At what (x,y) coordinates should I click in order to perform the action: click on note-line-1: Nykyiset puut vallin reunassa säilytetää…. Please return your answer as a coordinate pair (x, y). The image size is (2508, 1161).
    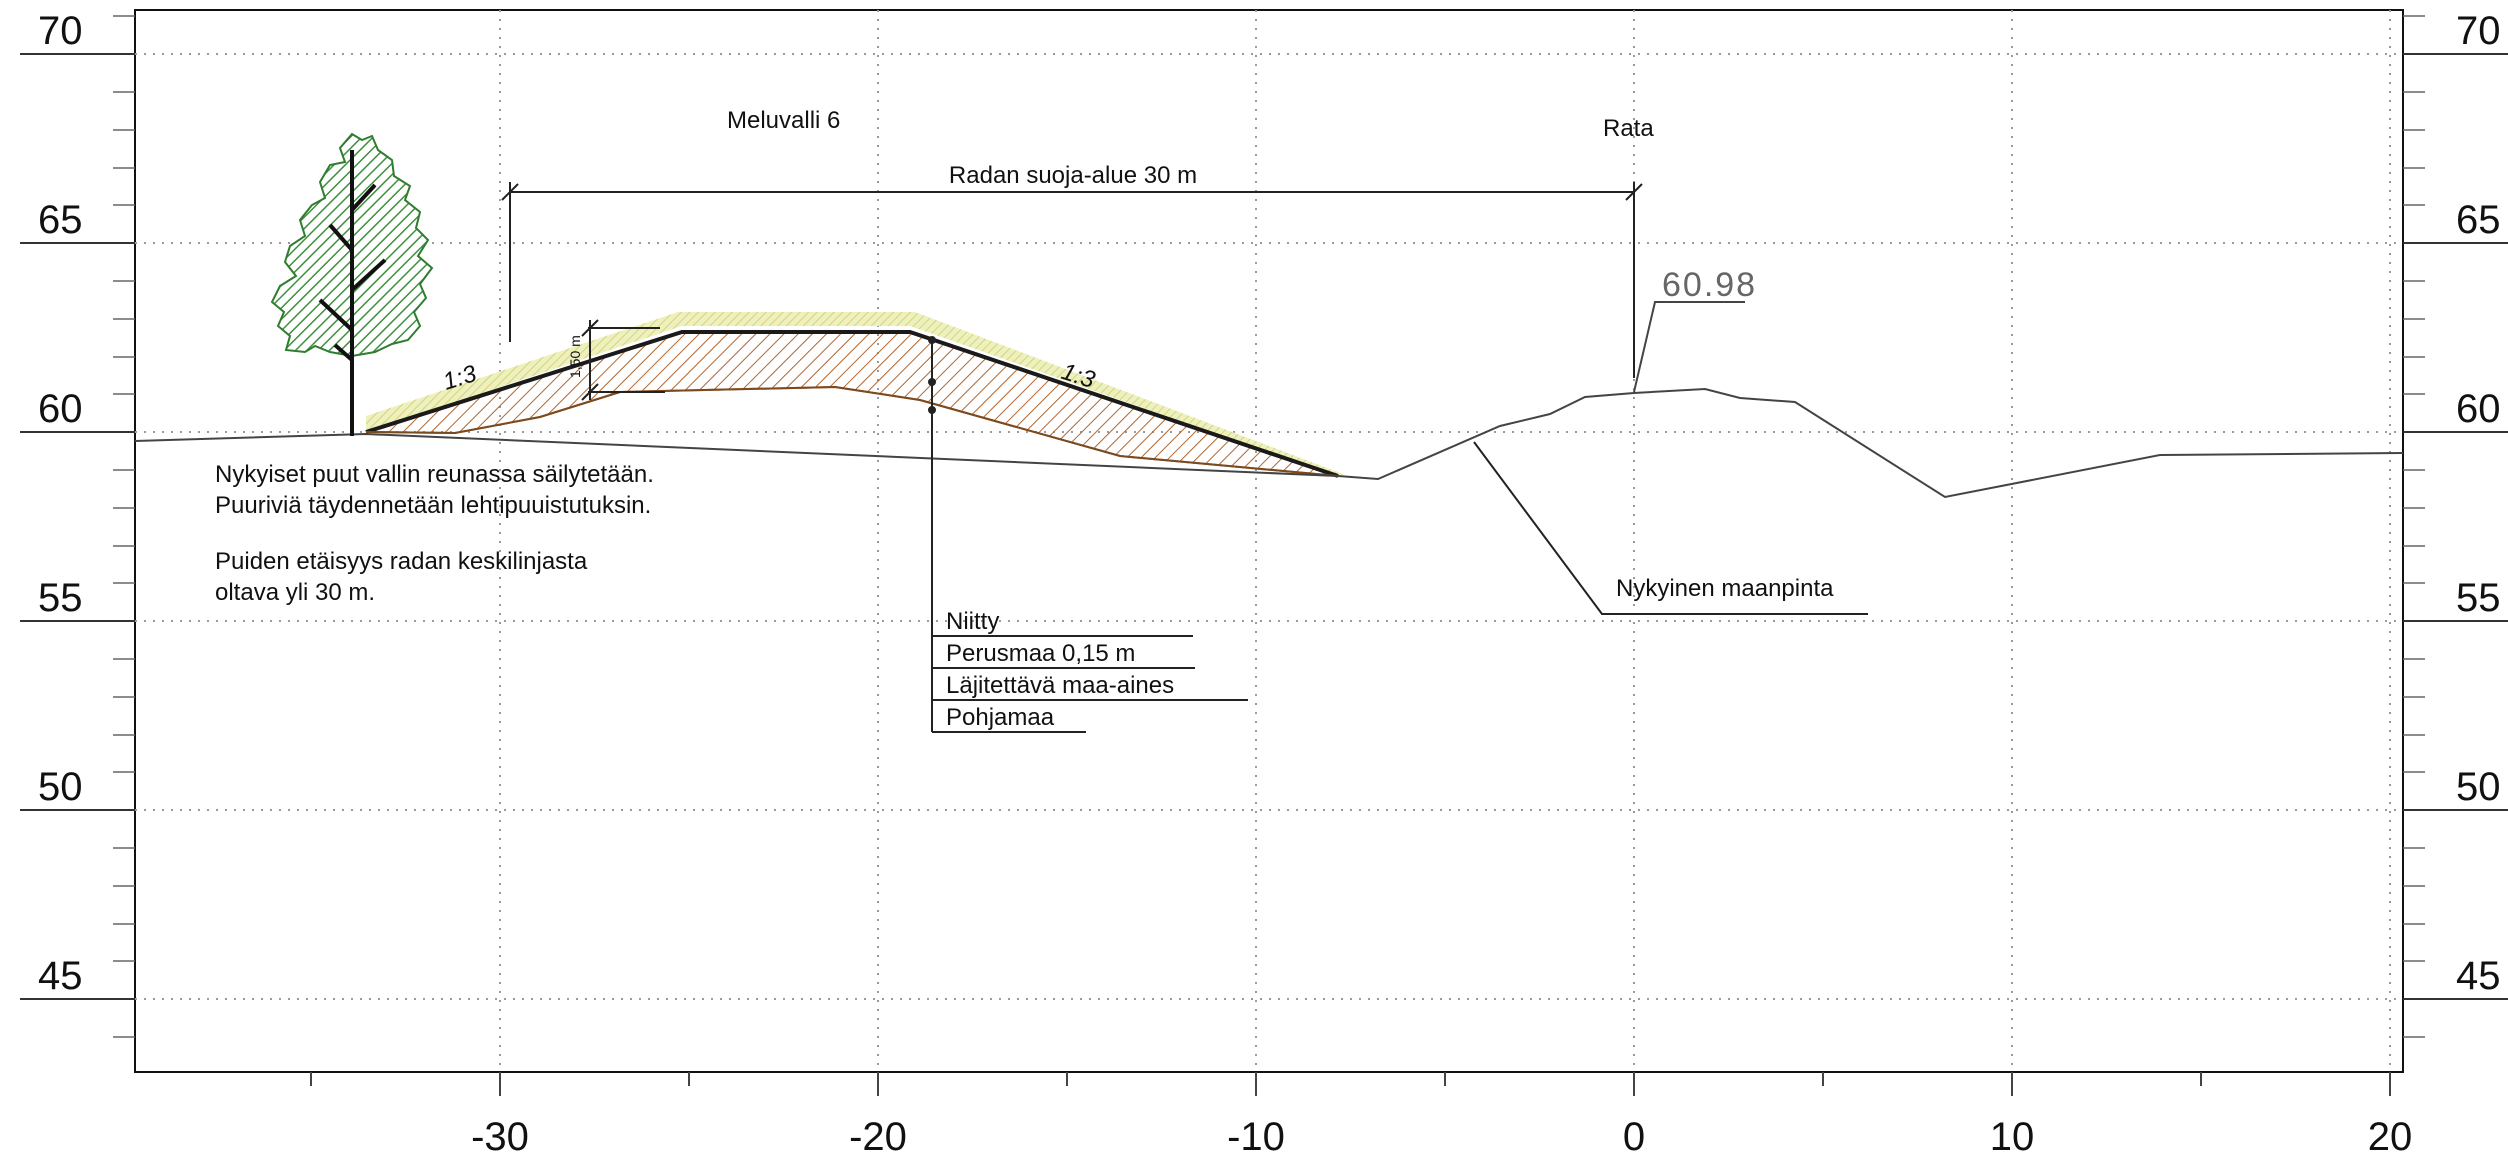
    Looking at the image, I should click on (434, 474).